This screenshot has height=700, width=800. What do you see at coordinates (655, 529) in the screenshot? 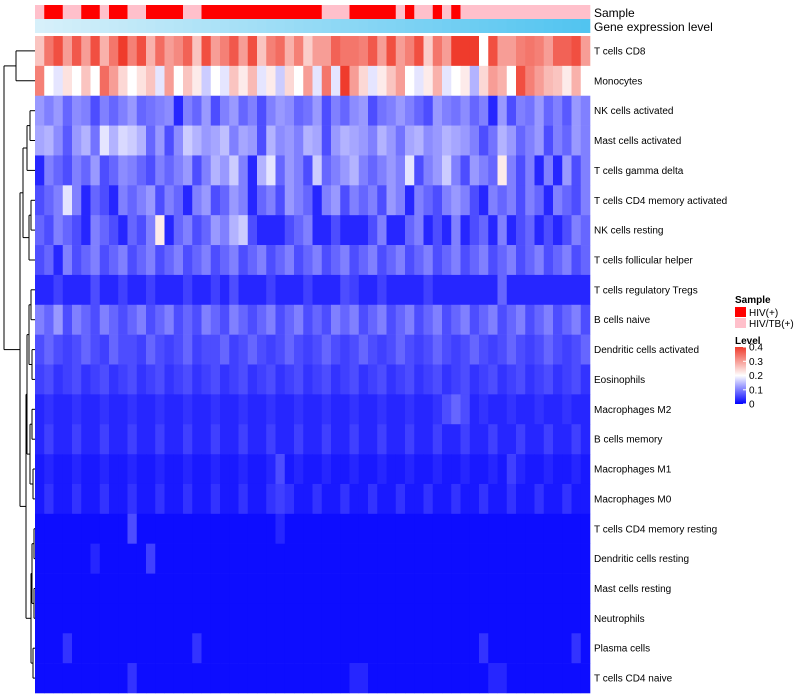
I see `row-label: T cells CD4 memory resting` at bounding box center [655, 529].